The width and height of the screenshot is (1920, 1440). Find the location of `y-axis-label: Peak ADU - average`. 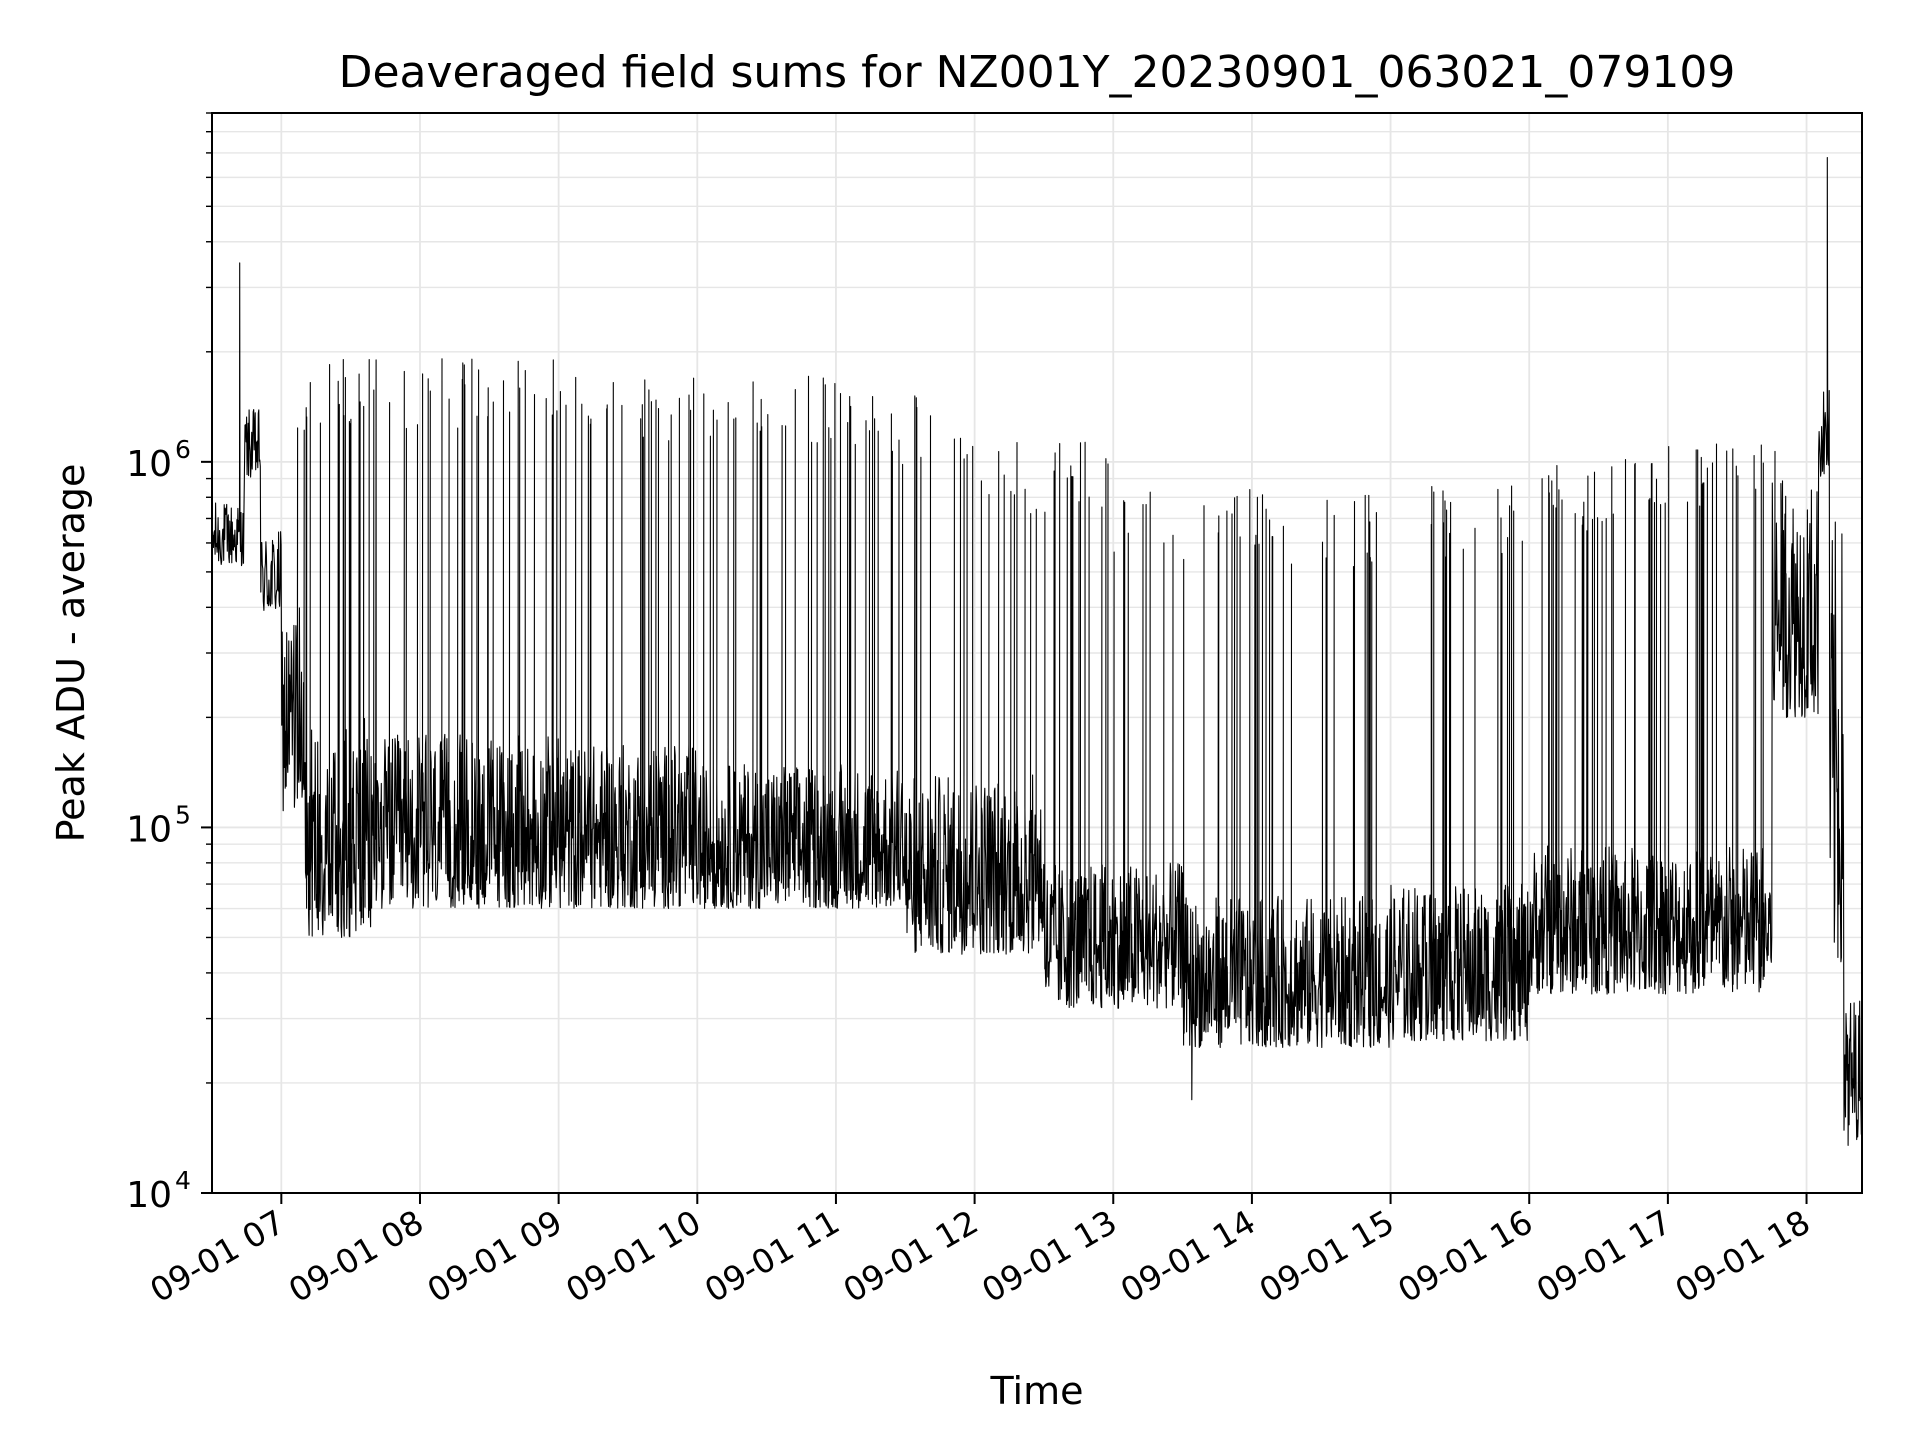

y-axis-label: Peak ADU - average is located at coordinates (71, 653).